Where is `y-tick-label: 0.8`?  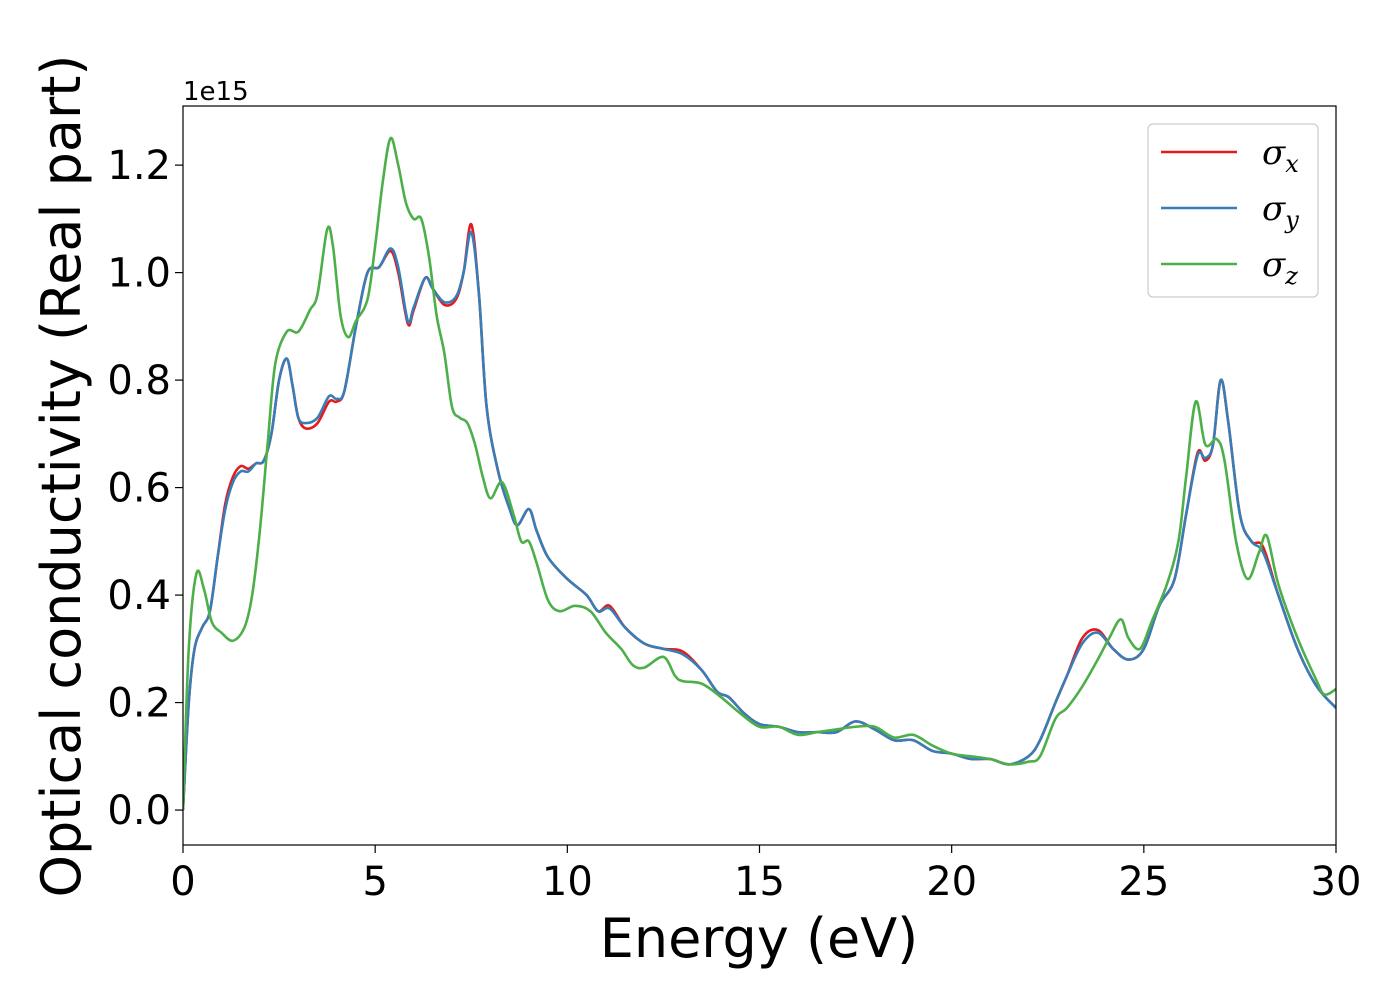 y-tick-label: 0.8 is located at coordinates (139, 381).